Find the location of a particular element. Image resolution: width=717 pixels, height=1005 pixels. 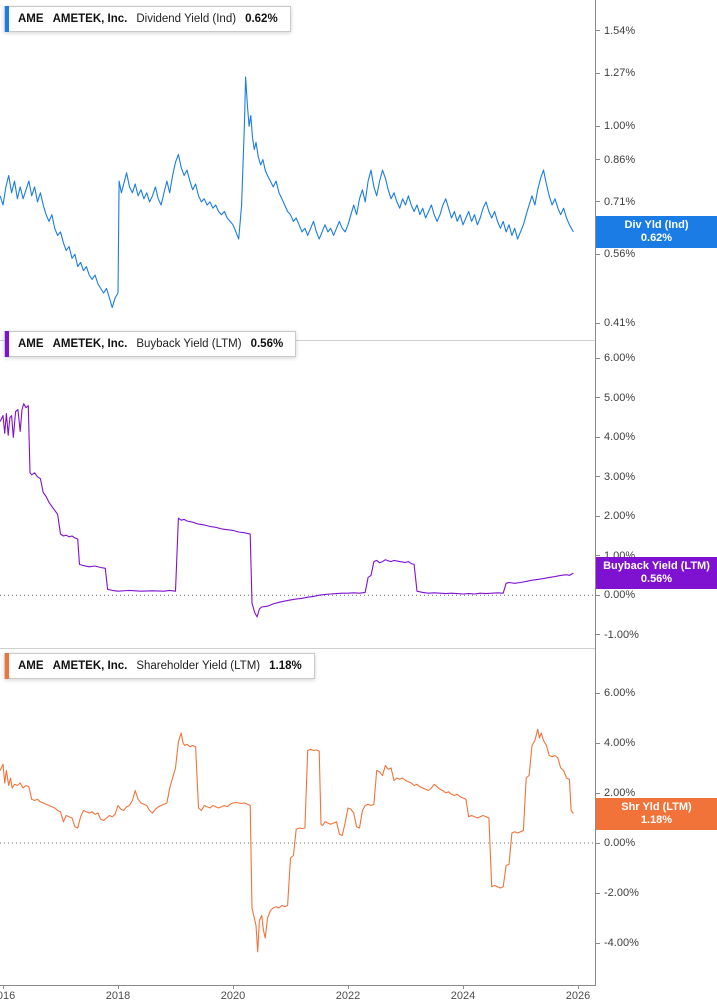

y-axis-tick: 0.41% is located at coordinates (615, 323).